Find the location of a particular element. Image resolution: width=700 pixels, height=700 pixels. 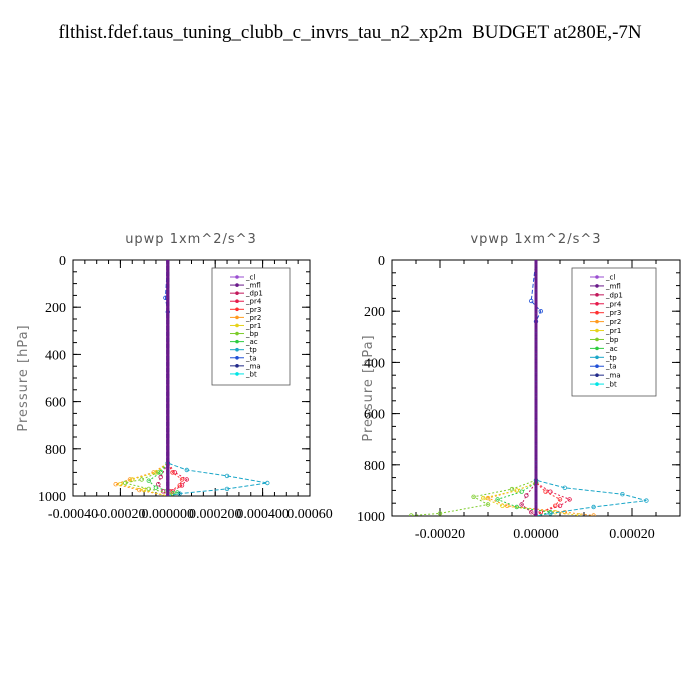

series-point-bp is located at coordinates (125, 483).